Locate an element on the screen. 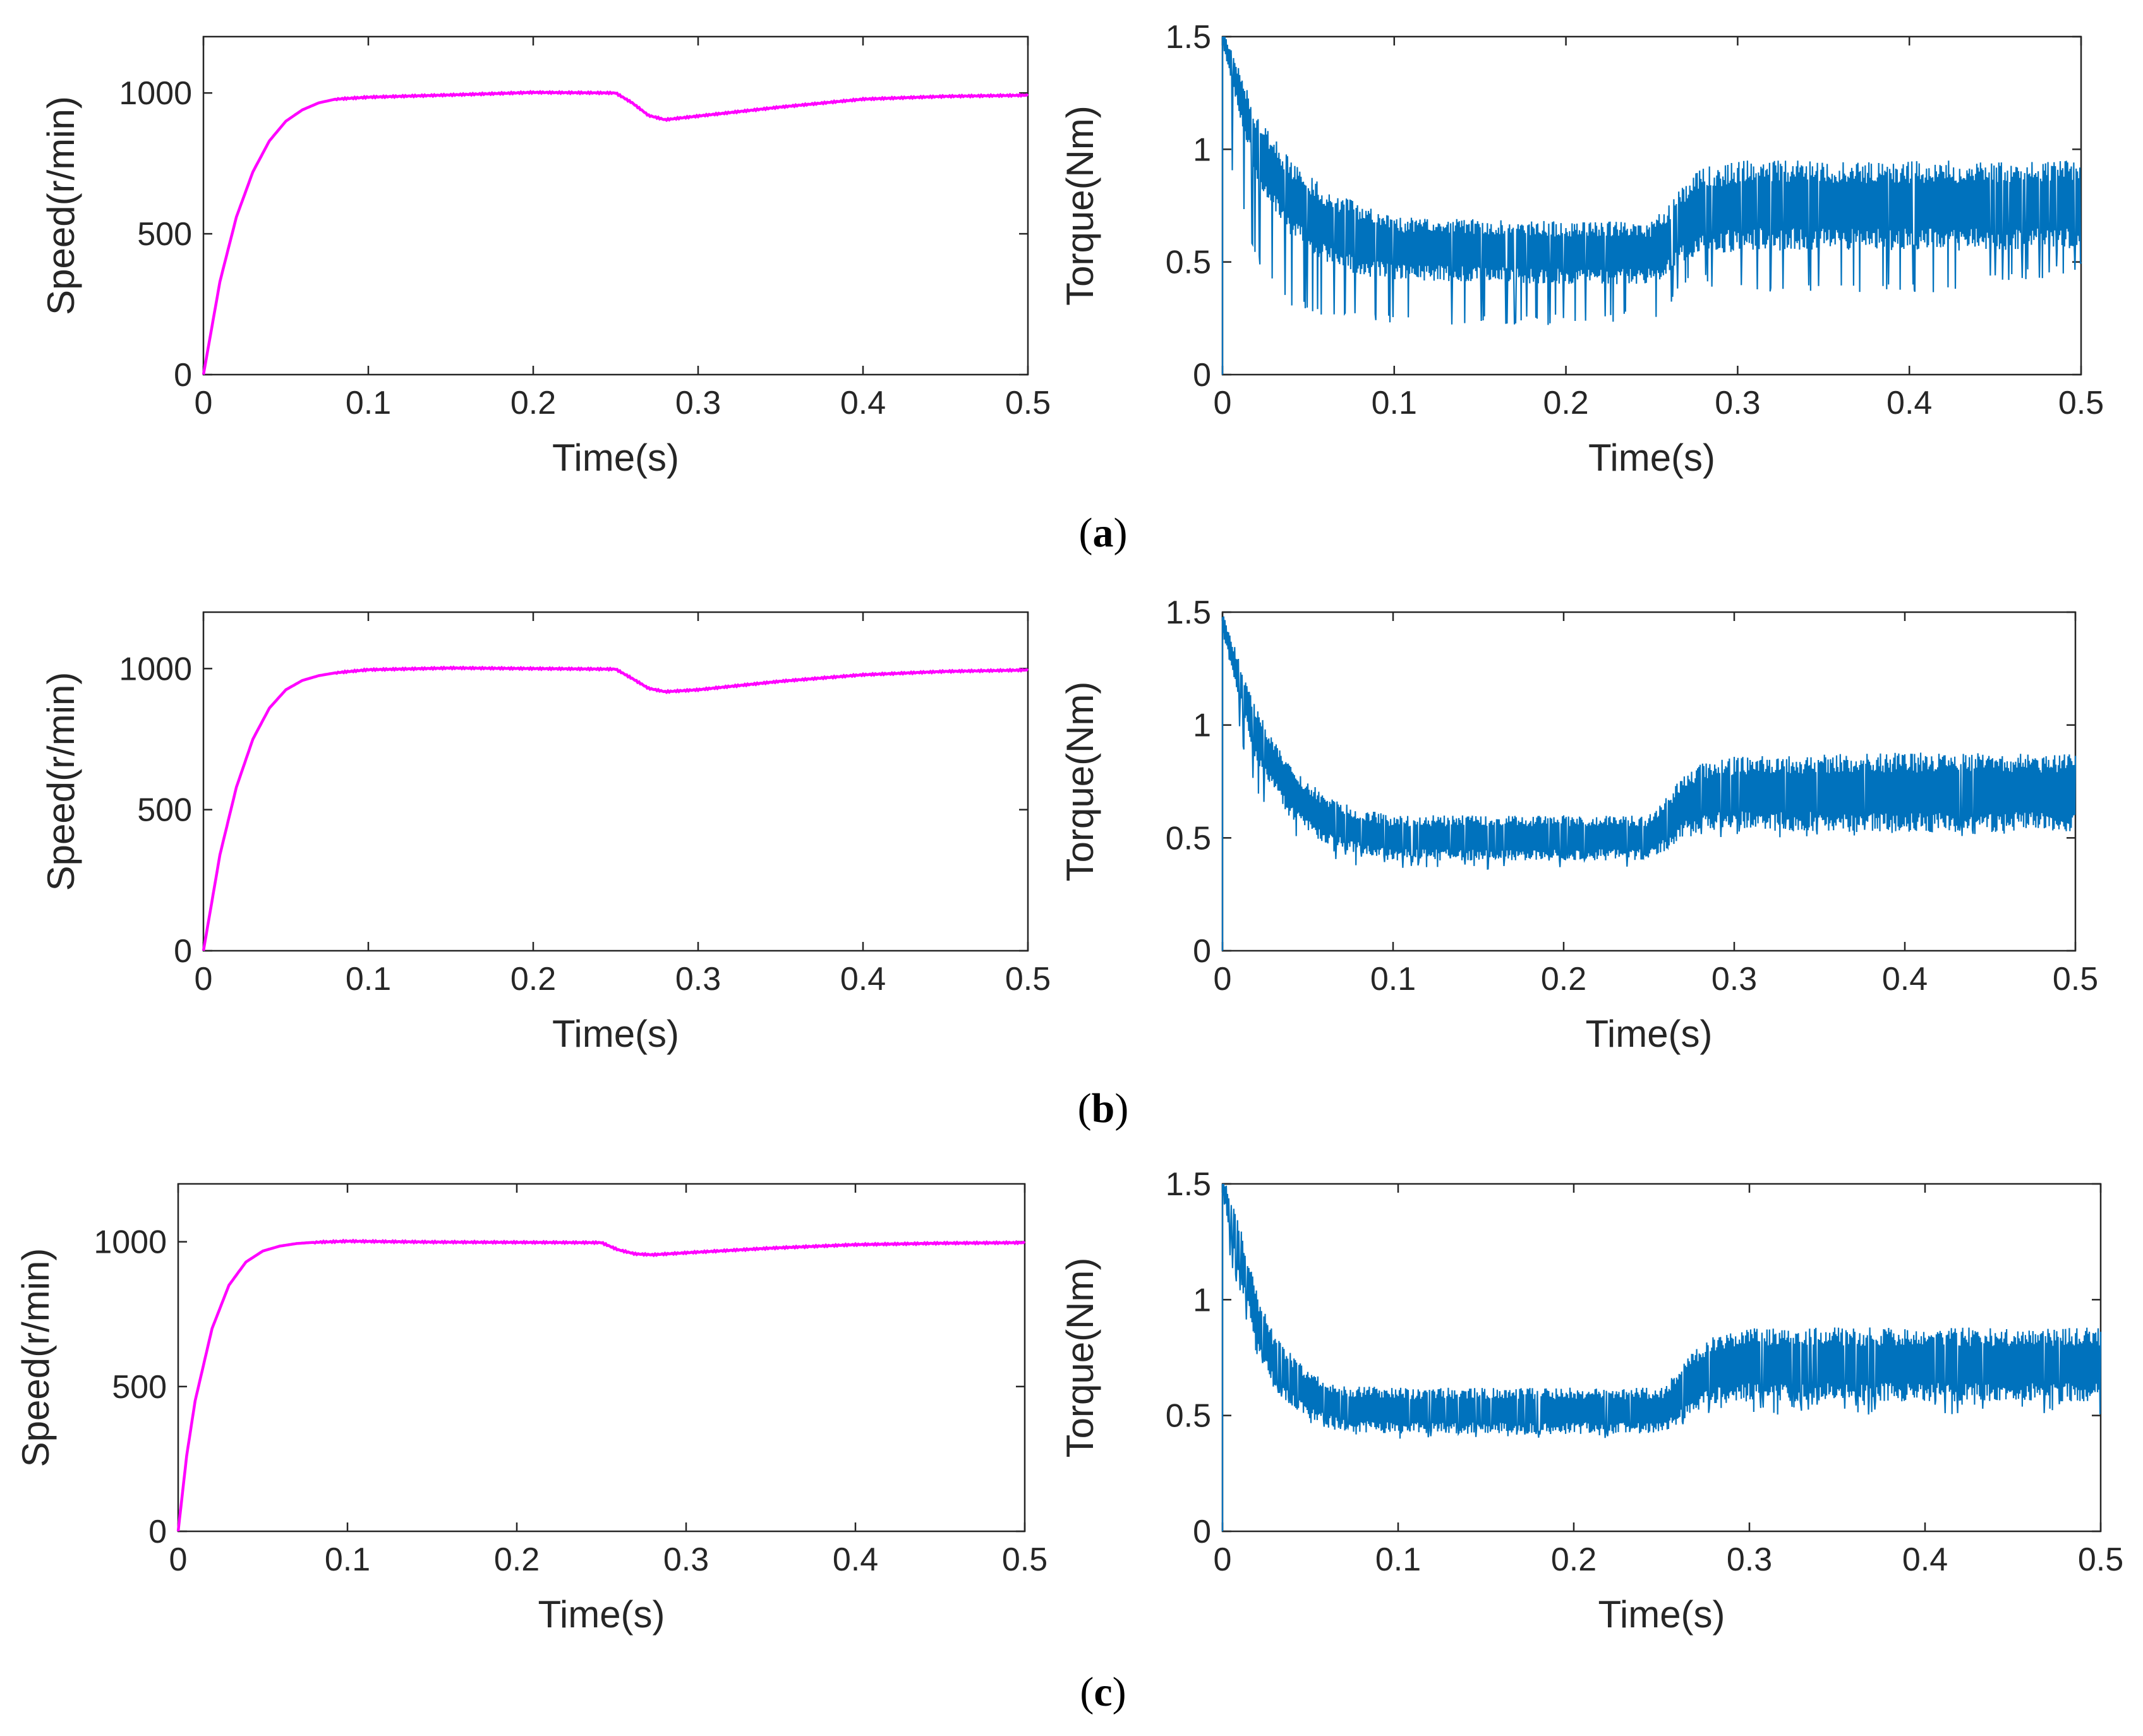  panel-a-torque-y-axis-label: Torque(Nm) is located at coordinates (1080, 205).